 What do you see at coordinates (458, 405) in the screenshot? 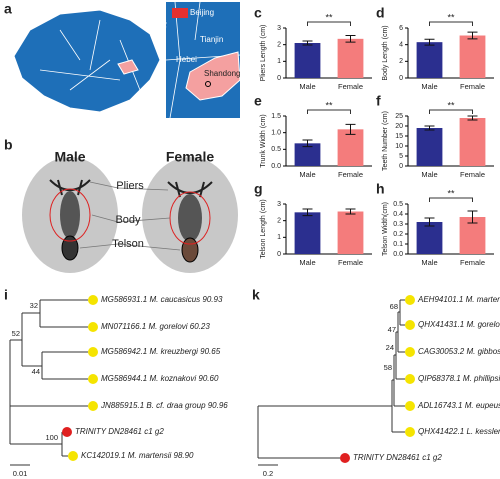
I see `leaf-label: ADL16743.1 M. eupeus 92.13` at bounding box center [458, 405].